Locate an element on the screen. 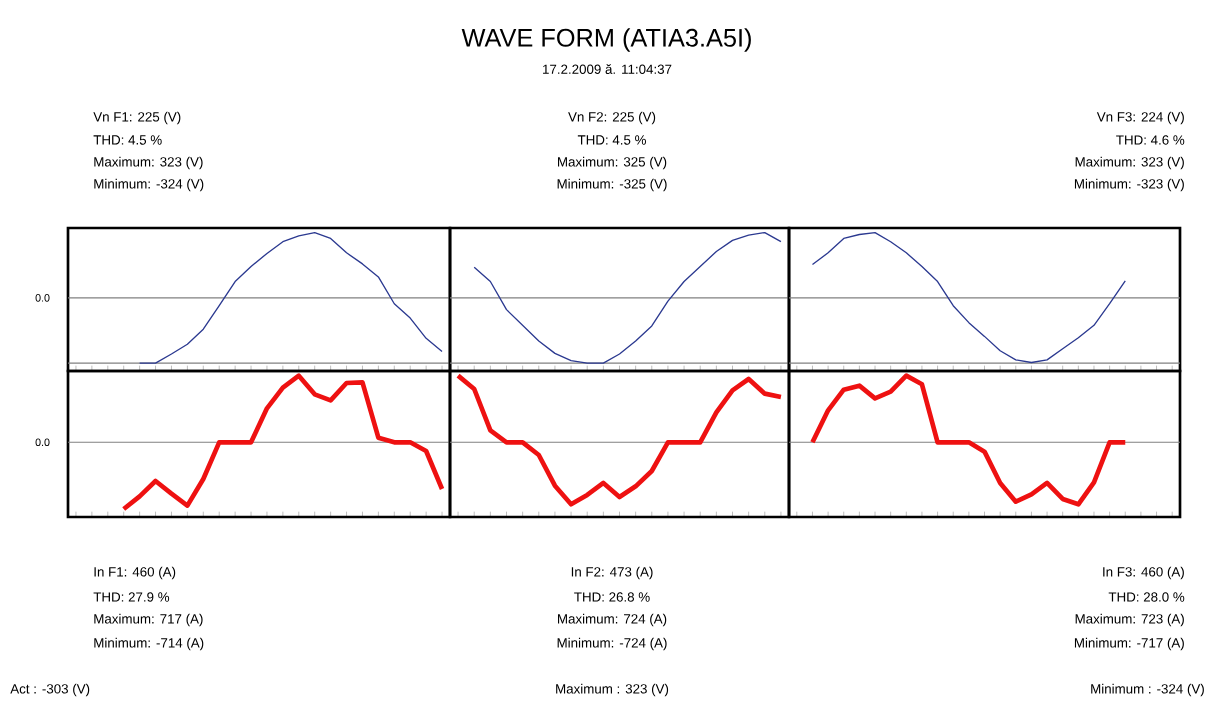 Image resolution: width=1215 pixels, height=723 pixels. text: Maximum: 717 (A) is located at coordinates (148, 620).